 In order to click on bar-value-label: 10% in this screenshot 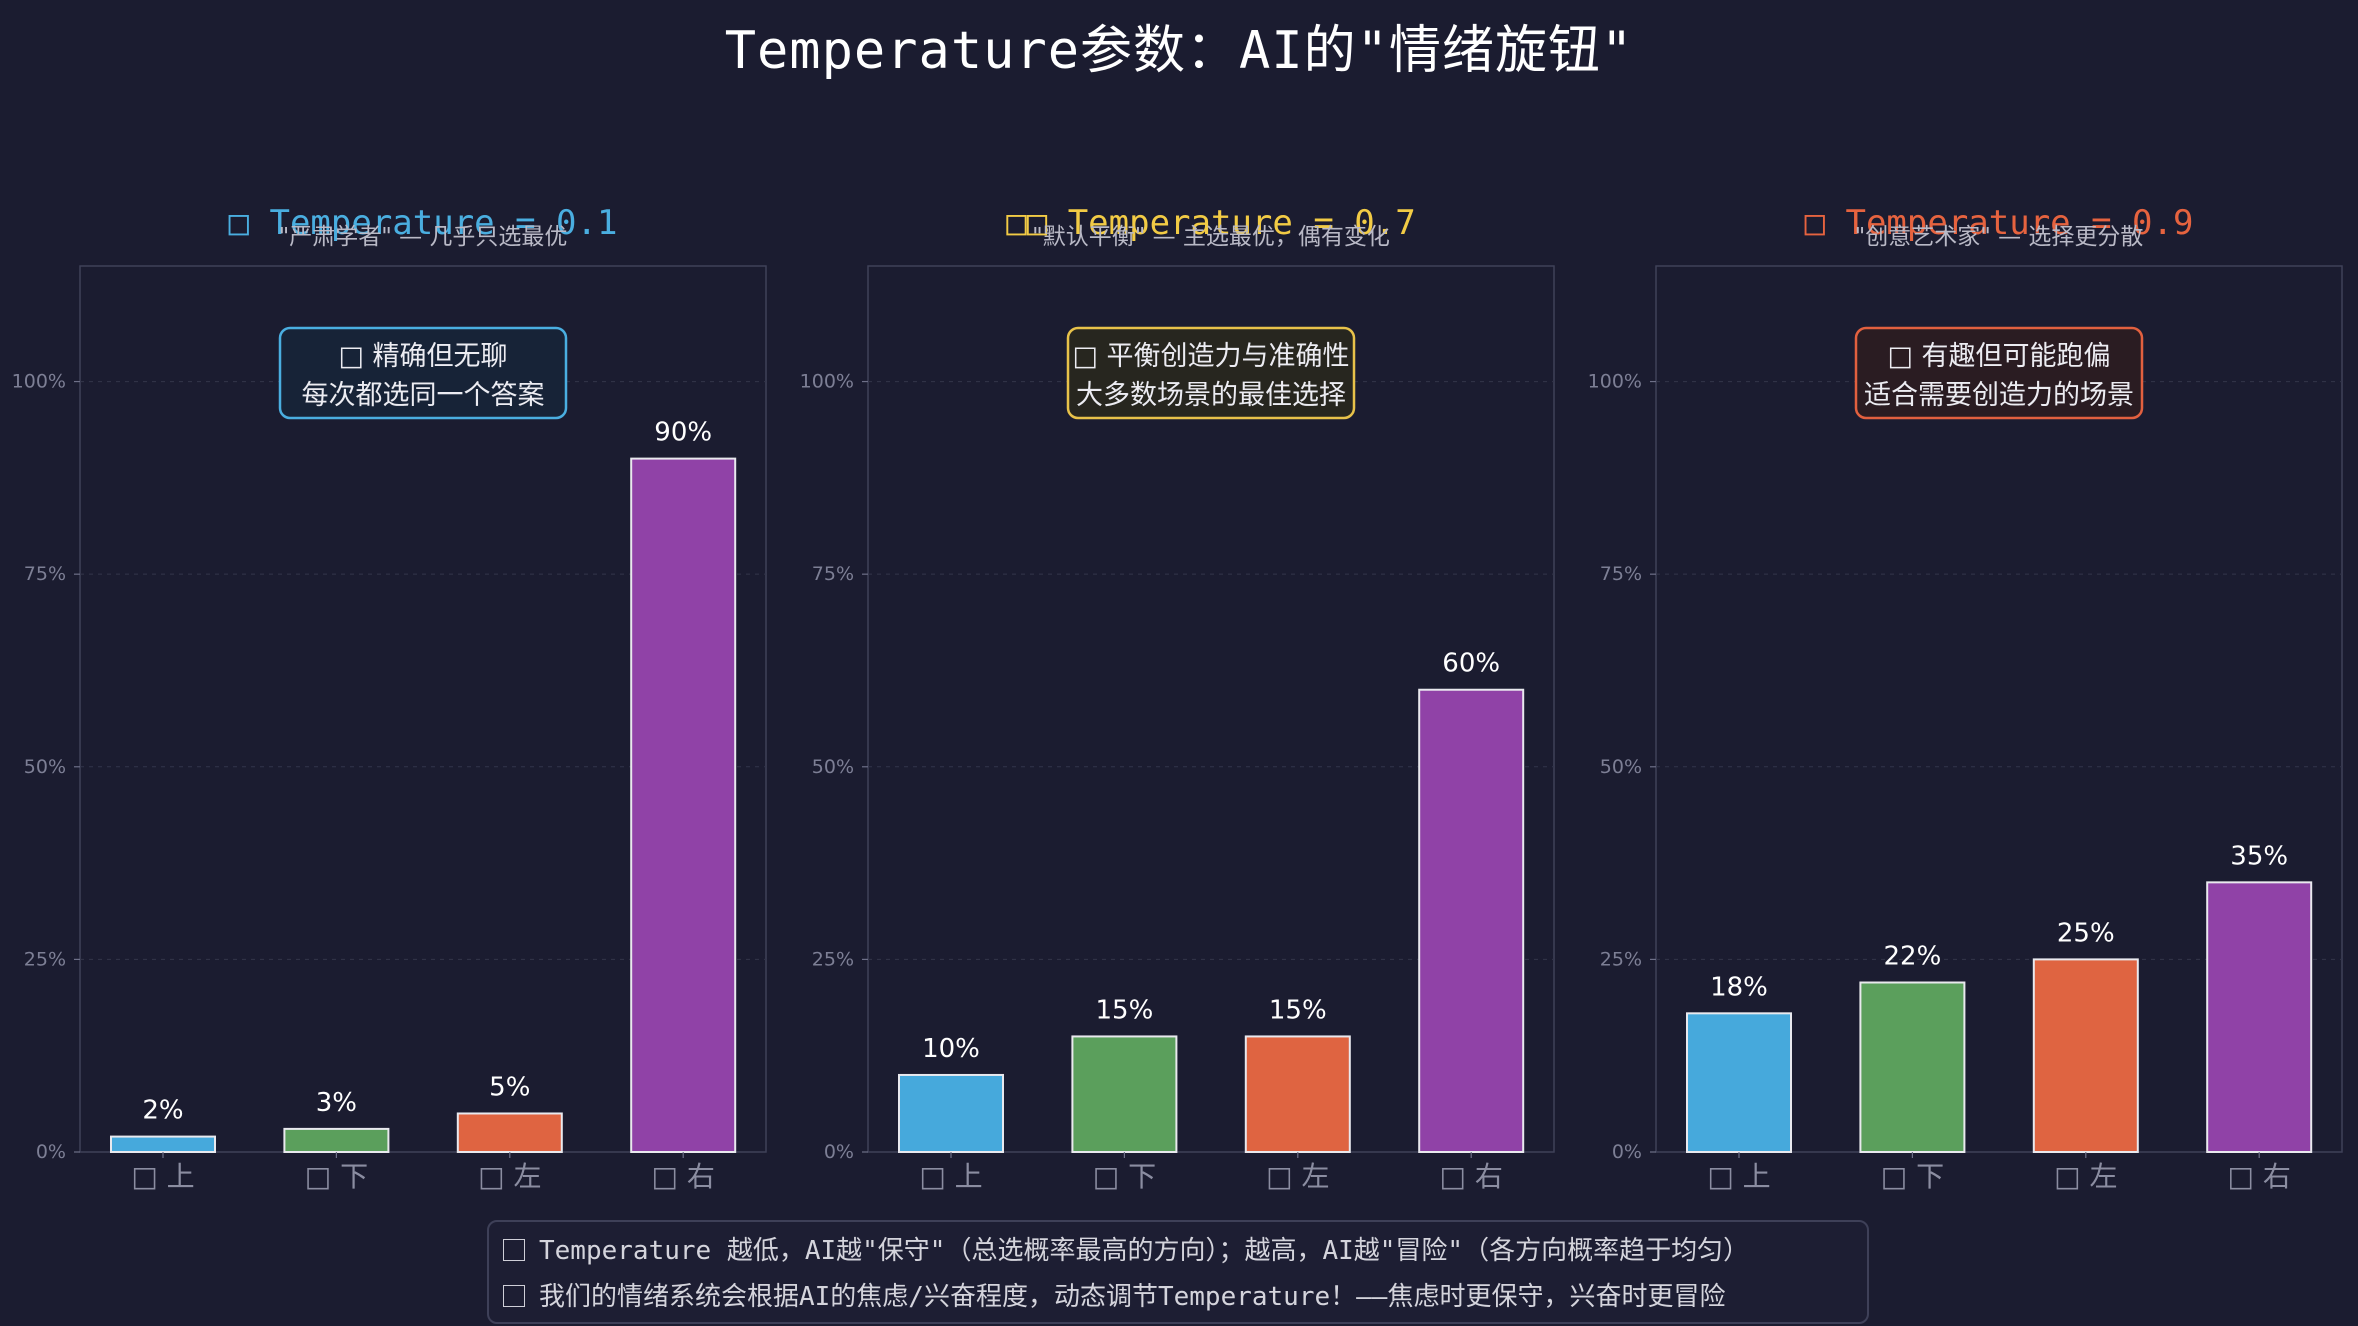, I will do `click(951, 1049)`.